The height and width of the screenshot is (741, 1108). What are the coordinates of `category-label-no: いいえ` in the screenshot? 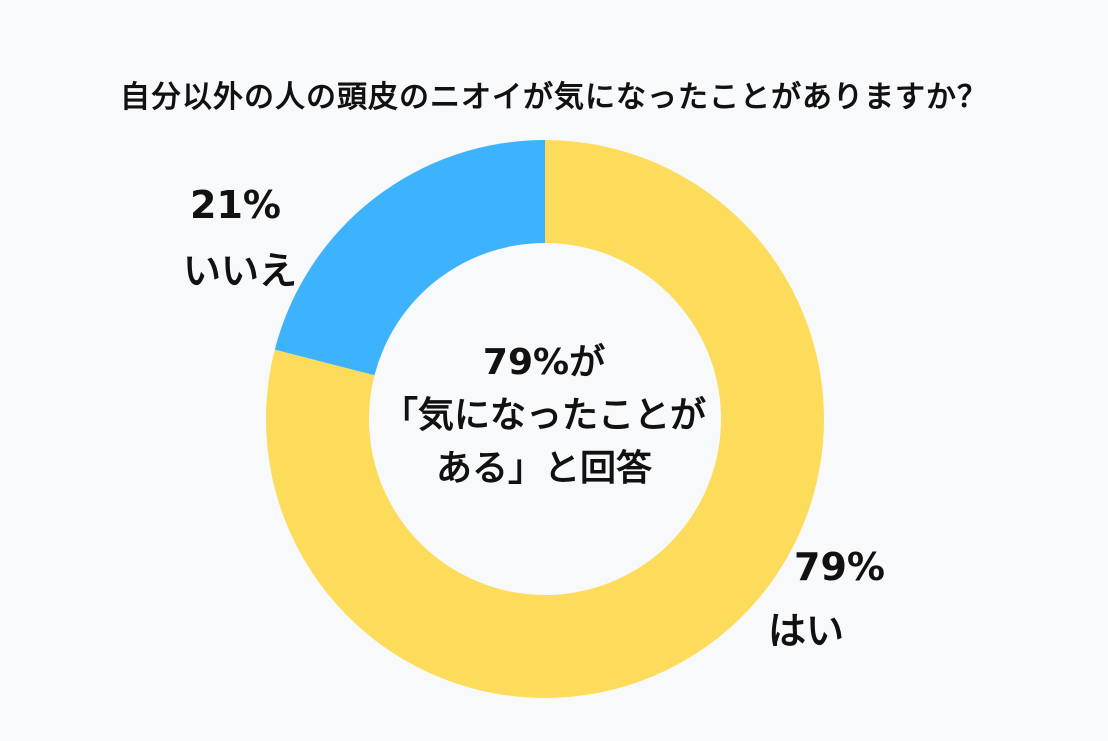 It's located at (240, 271).